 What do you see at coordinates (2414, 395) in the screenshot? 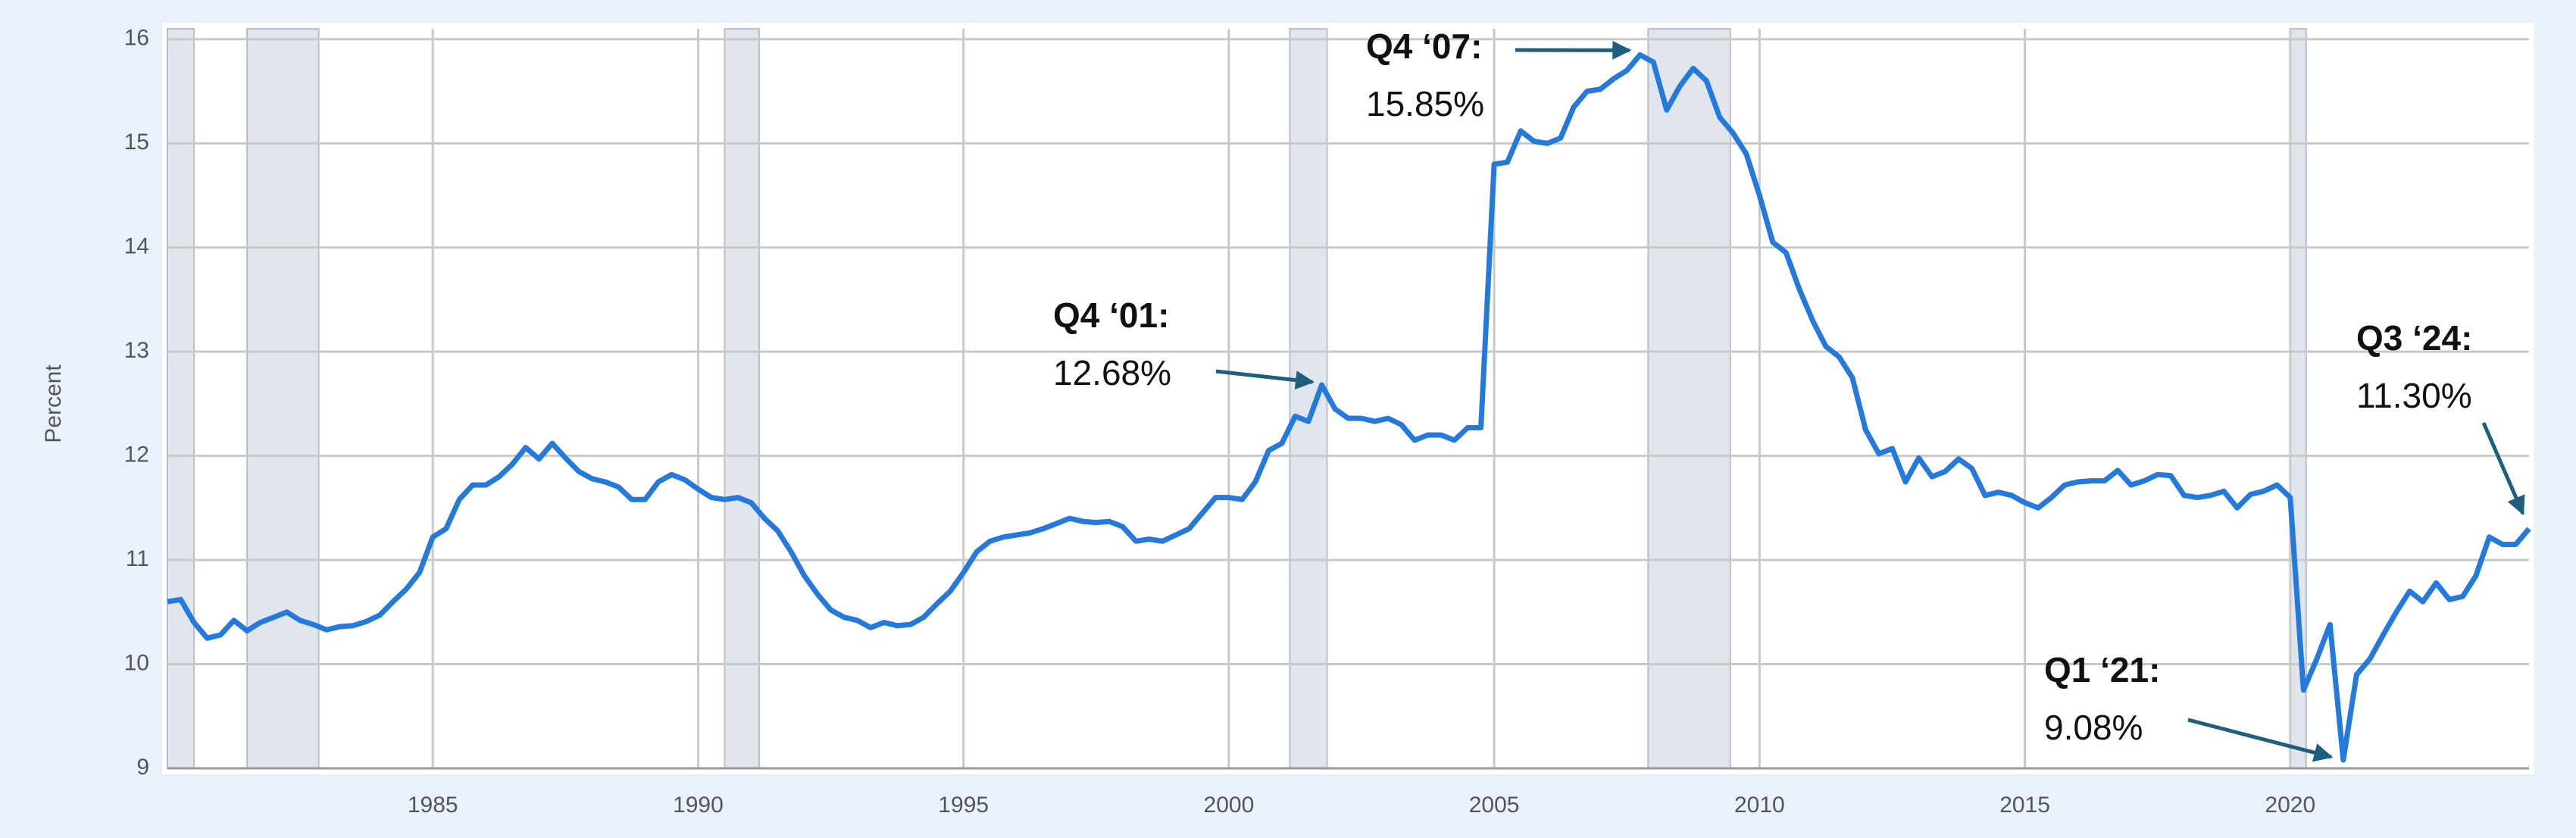
I see `annotation-value: 11.30%` at bounding box center [2414, 395].